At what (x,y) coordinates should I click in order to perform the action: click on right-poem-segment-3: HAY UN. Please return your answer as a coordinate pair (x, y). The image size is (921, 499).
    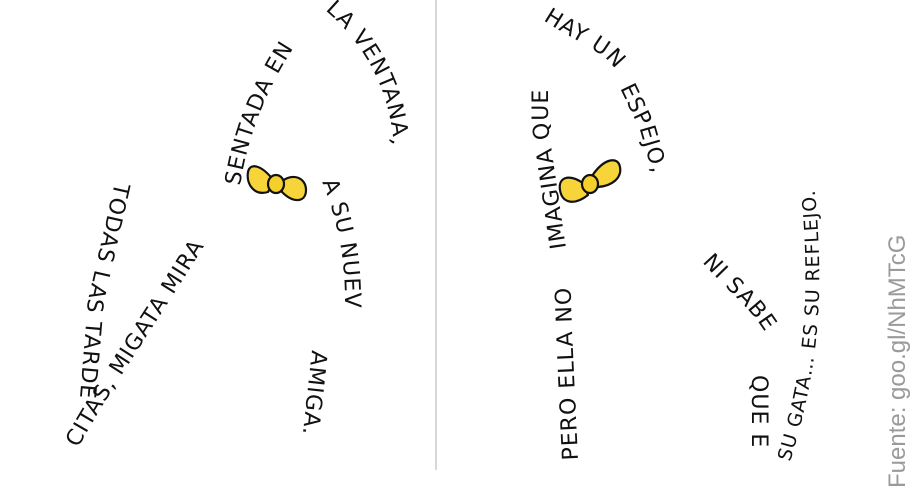
    Looking at the image, I should click on (585, 39).